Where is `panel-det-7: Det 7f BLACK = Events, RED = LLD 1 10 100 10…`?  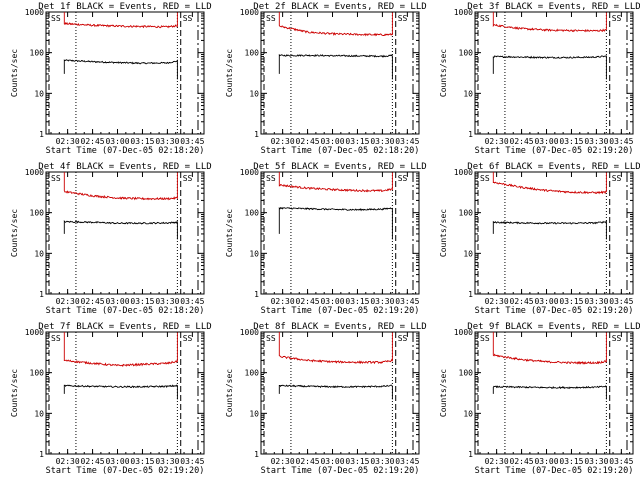
panel-det-7: Det 7f BLACK = Events, RED = LLD 1 10 100 10… is located at coordinates (111, 399).